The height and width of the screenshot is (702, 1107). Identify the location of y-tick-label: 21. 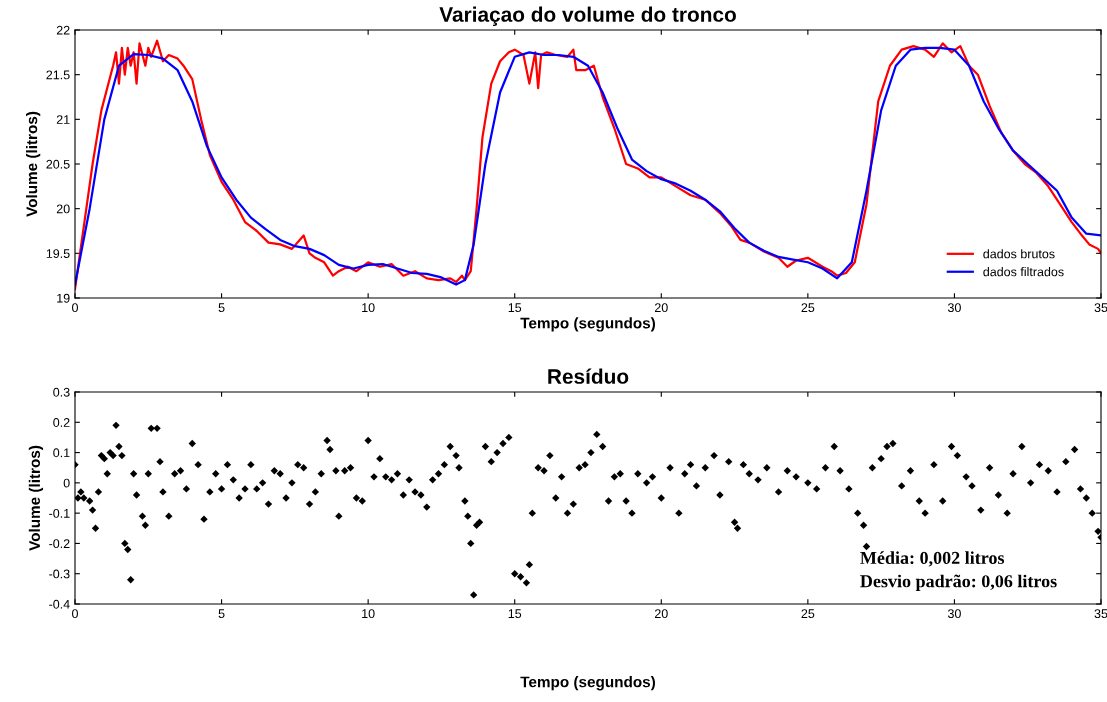
(63, 119).